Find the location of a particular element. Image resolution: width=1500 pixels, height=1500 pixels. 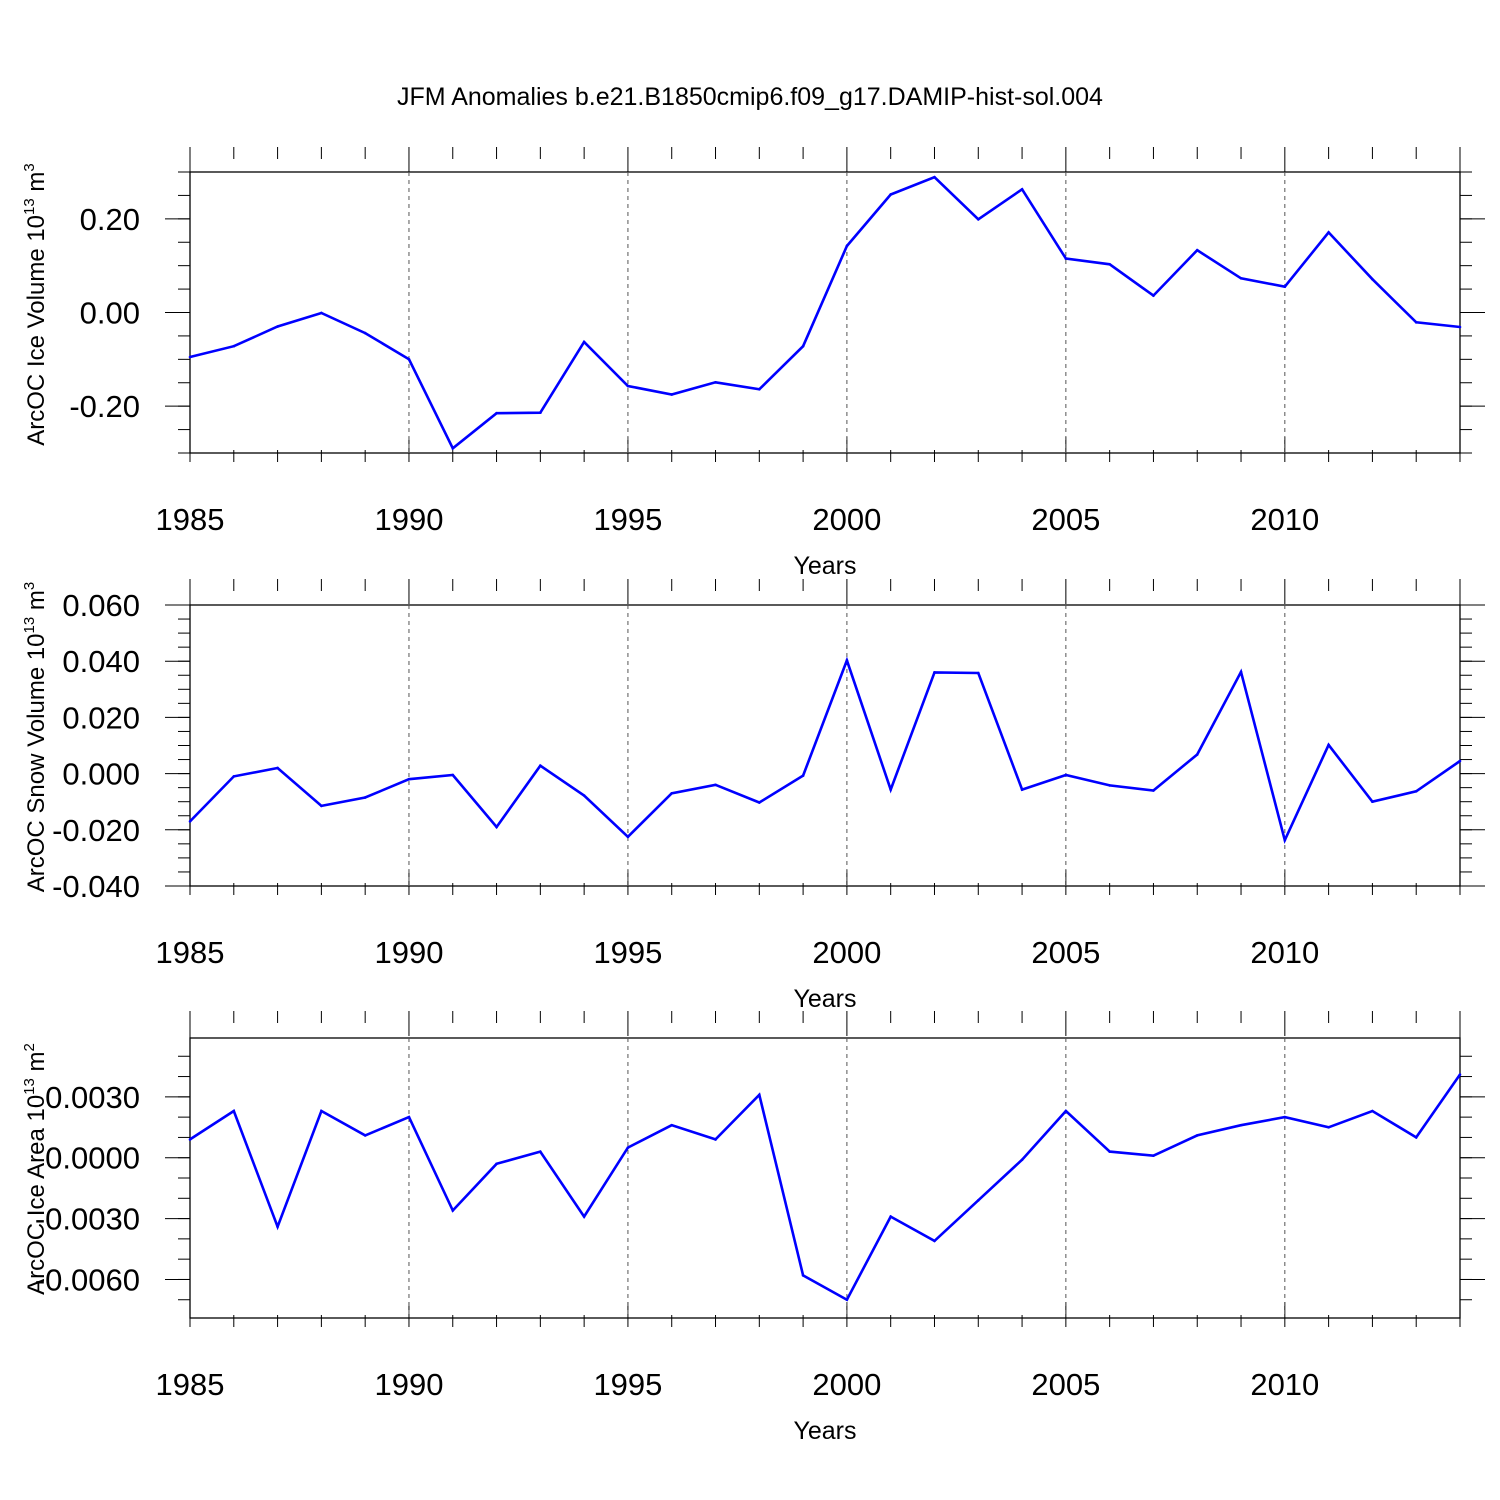

snow-volume-y-tick-label: 0.020 is located at coordinates (101, 717).